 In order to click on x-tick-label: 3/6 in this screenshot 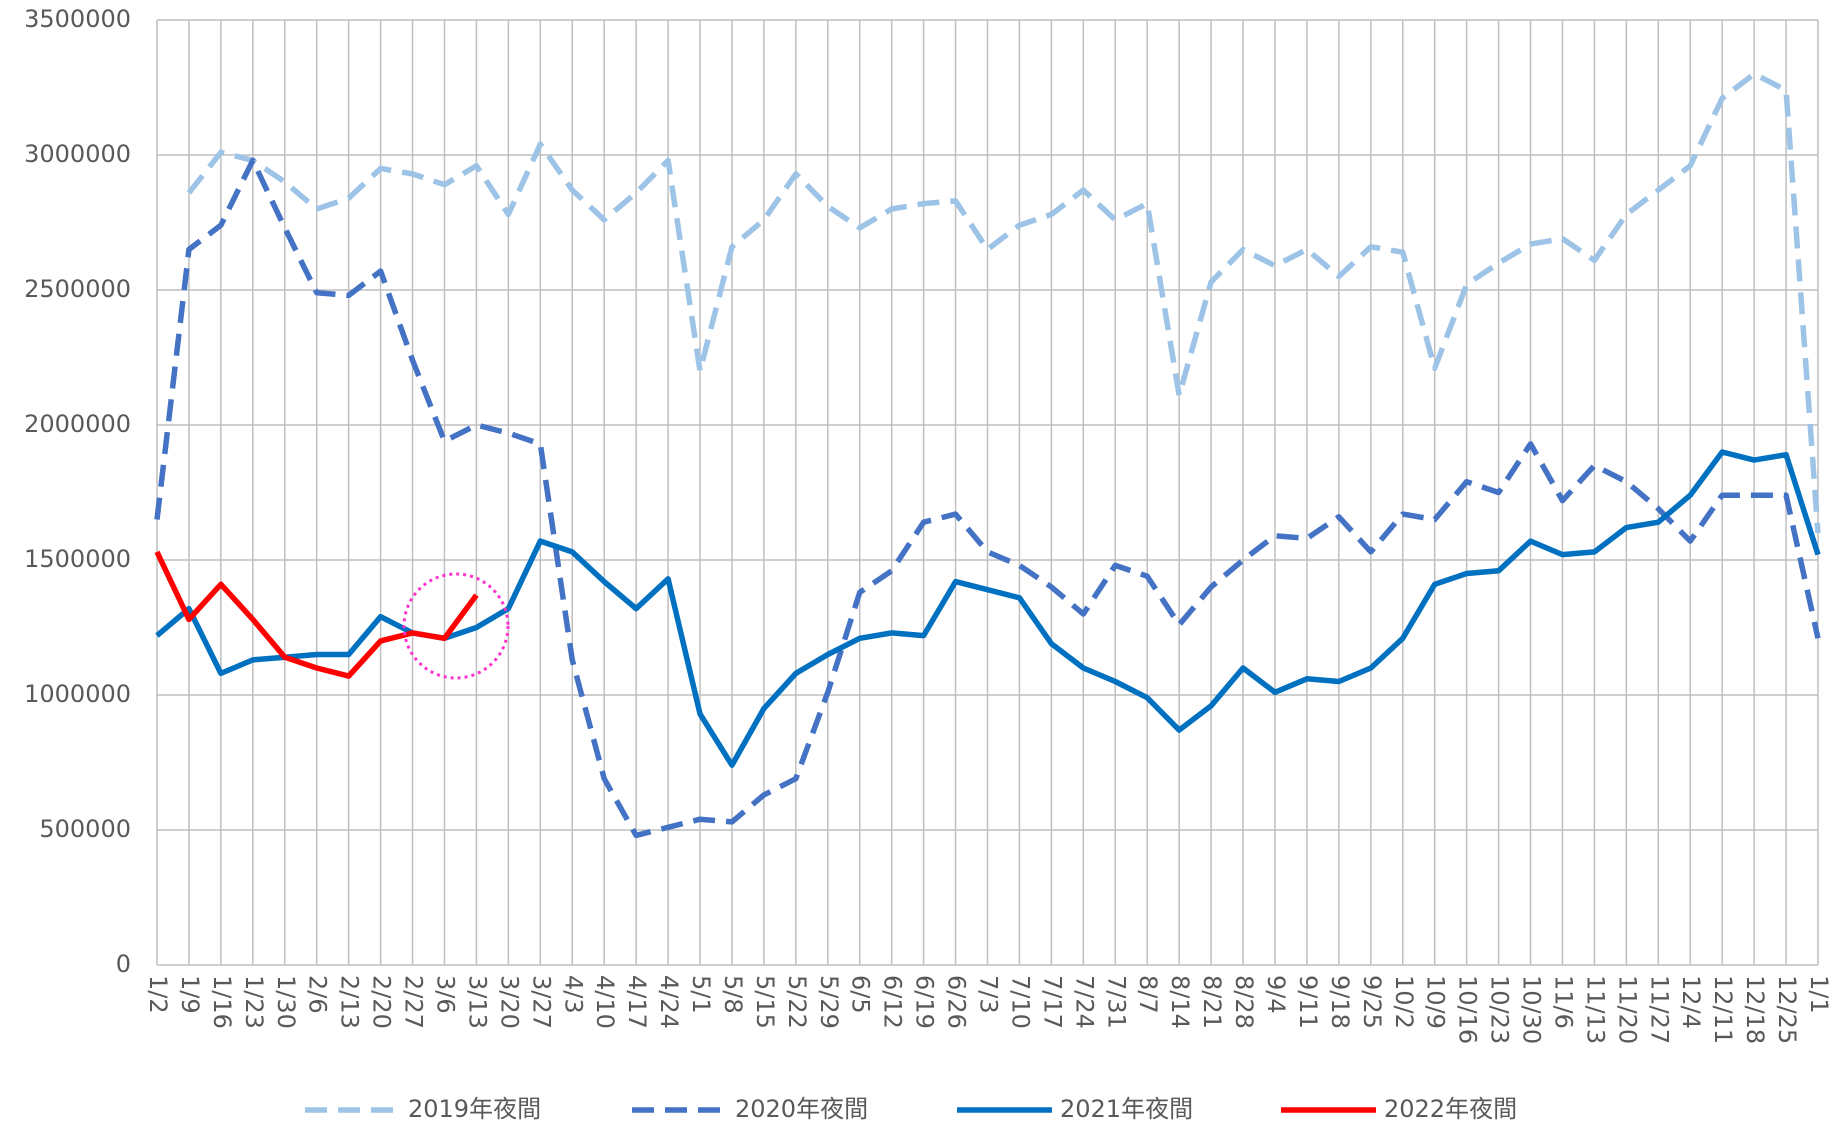, I will do `click(445, 994)`.